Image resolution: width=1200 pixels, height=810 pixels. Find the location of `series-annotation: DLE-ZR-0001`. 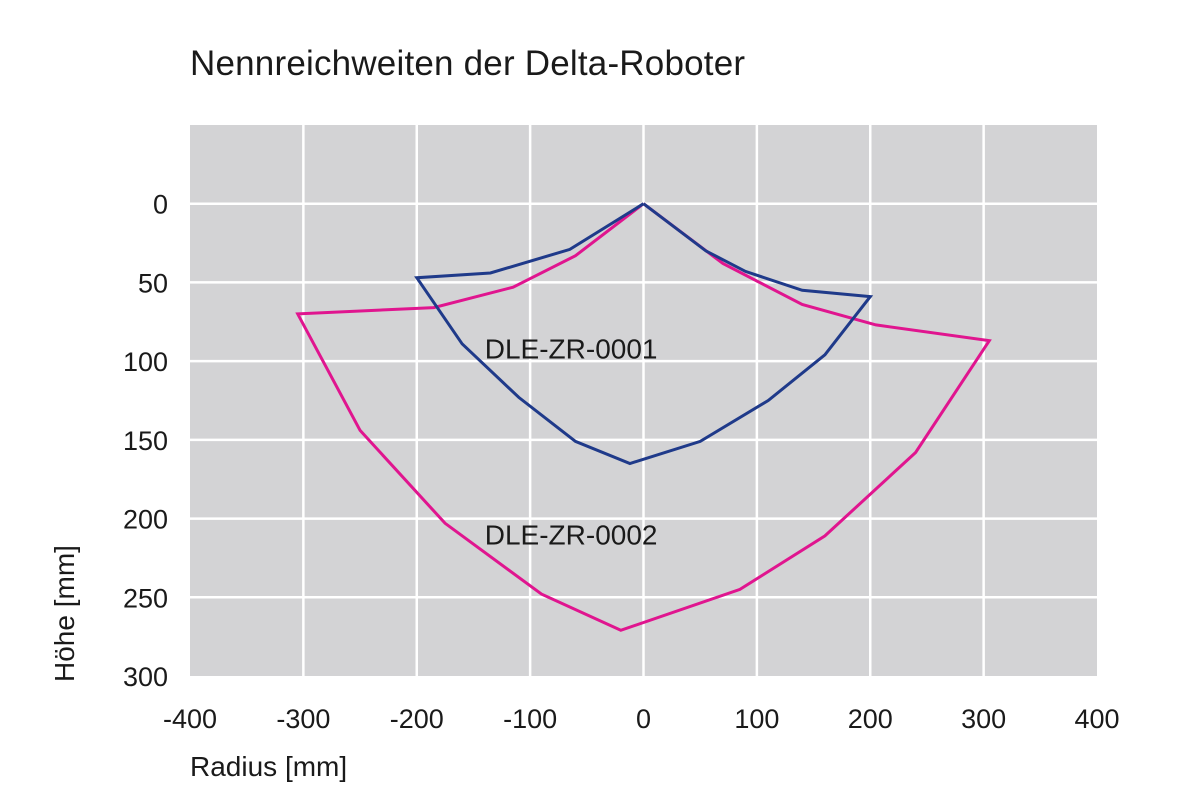

series-annotation: DLE-ZR-0001 is located at coordinates (571, 349).